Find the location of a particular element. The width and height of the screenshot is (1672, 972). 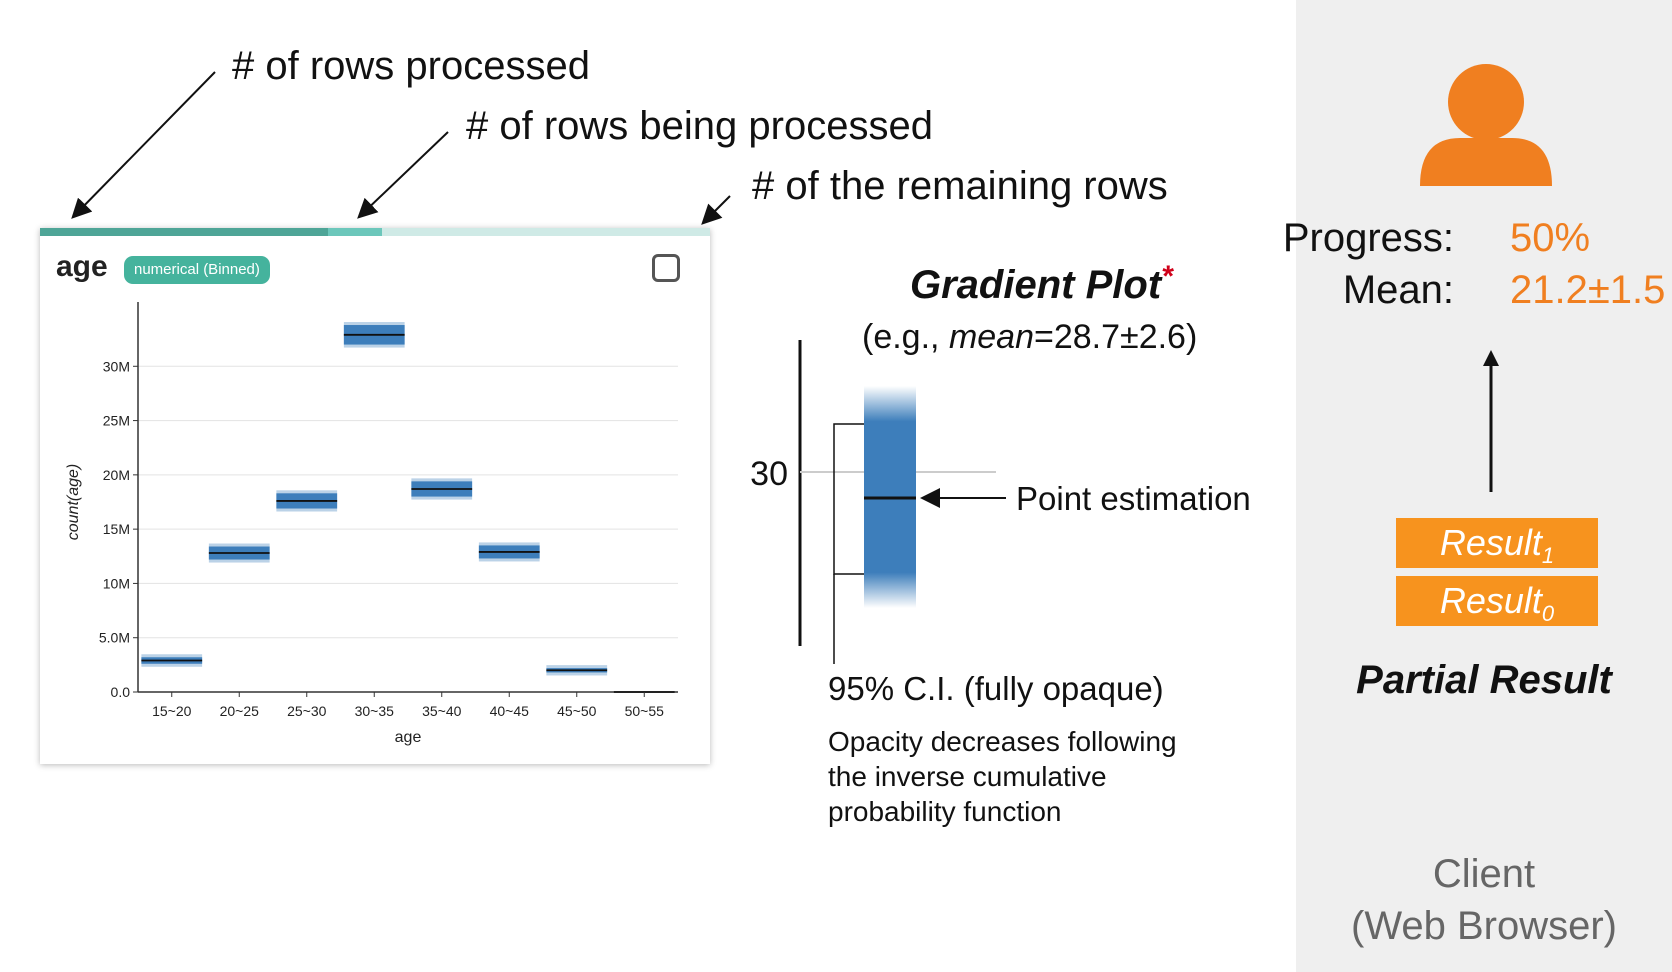

y-tick-label: 5.0M is located at coordinates (114, 638).